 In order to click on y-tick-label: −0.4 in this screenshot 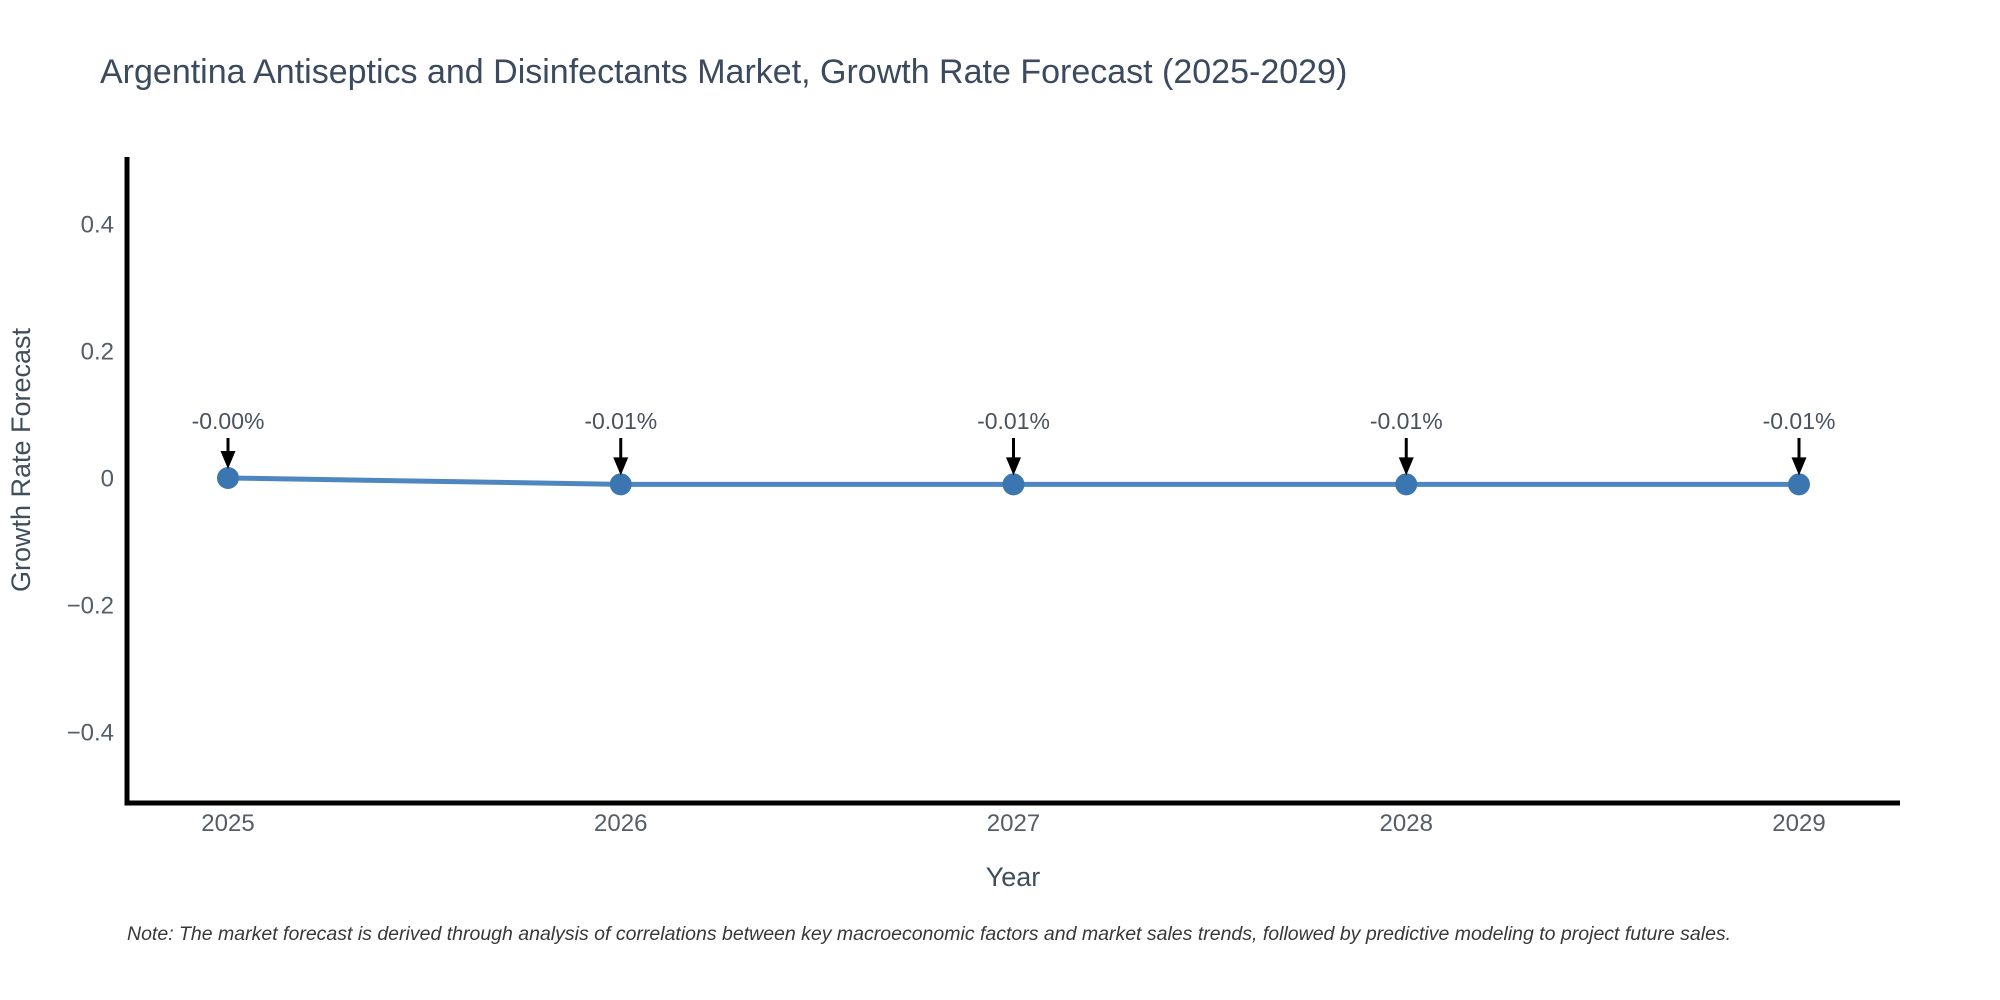, I will do `click(90, 732)`.